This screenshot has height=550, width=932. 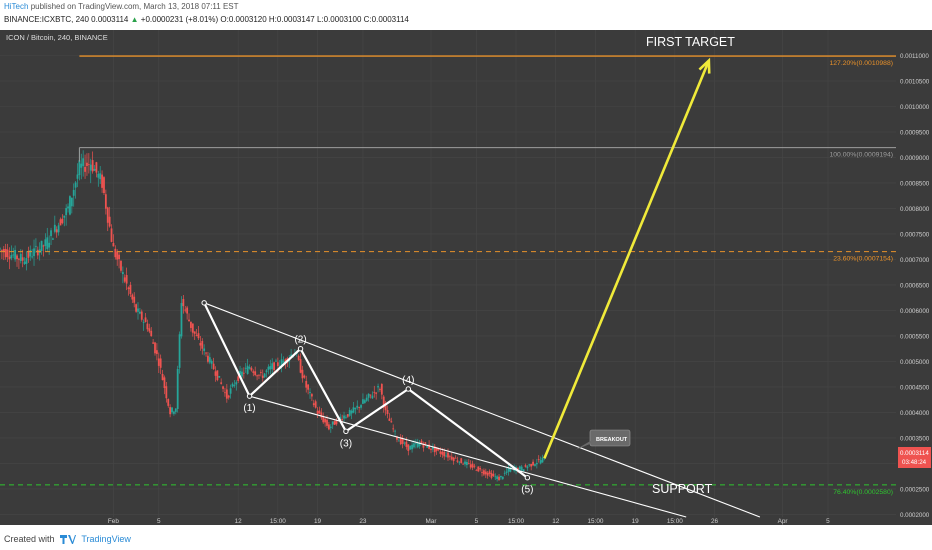 I want to click on y-tick-label: 0.0004500, so click(x=915, y=387).